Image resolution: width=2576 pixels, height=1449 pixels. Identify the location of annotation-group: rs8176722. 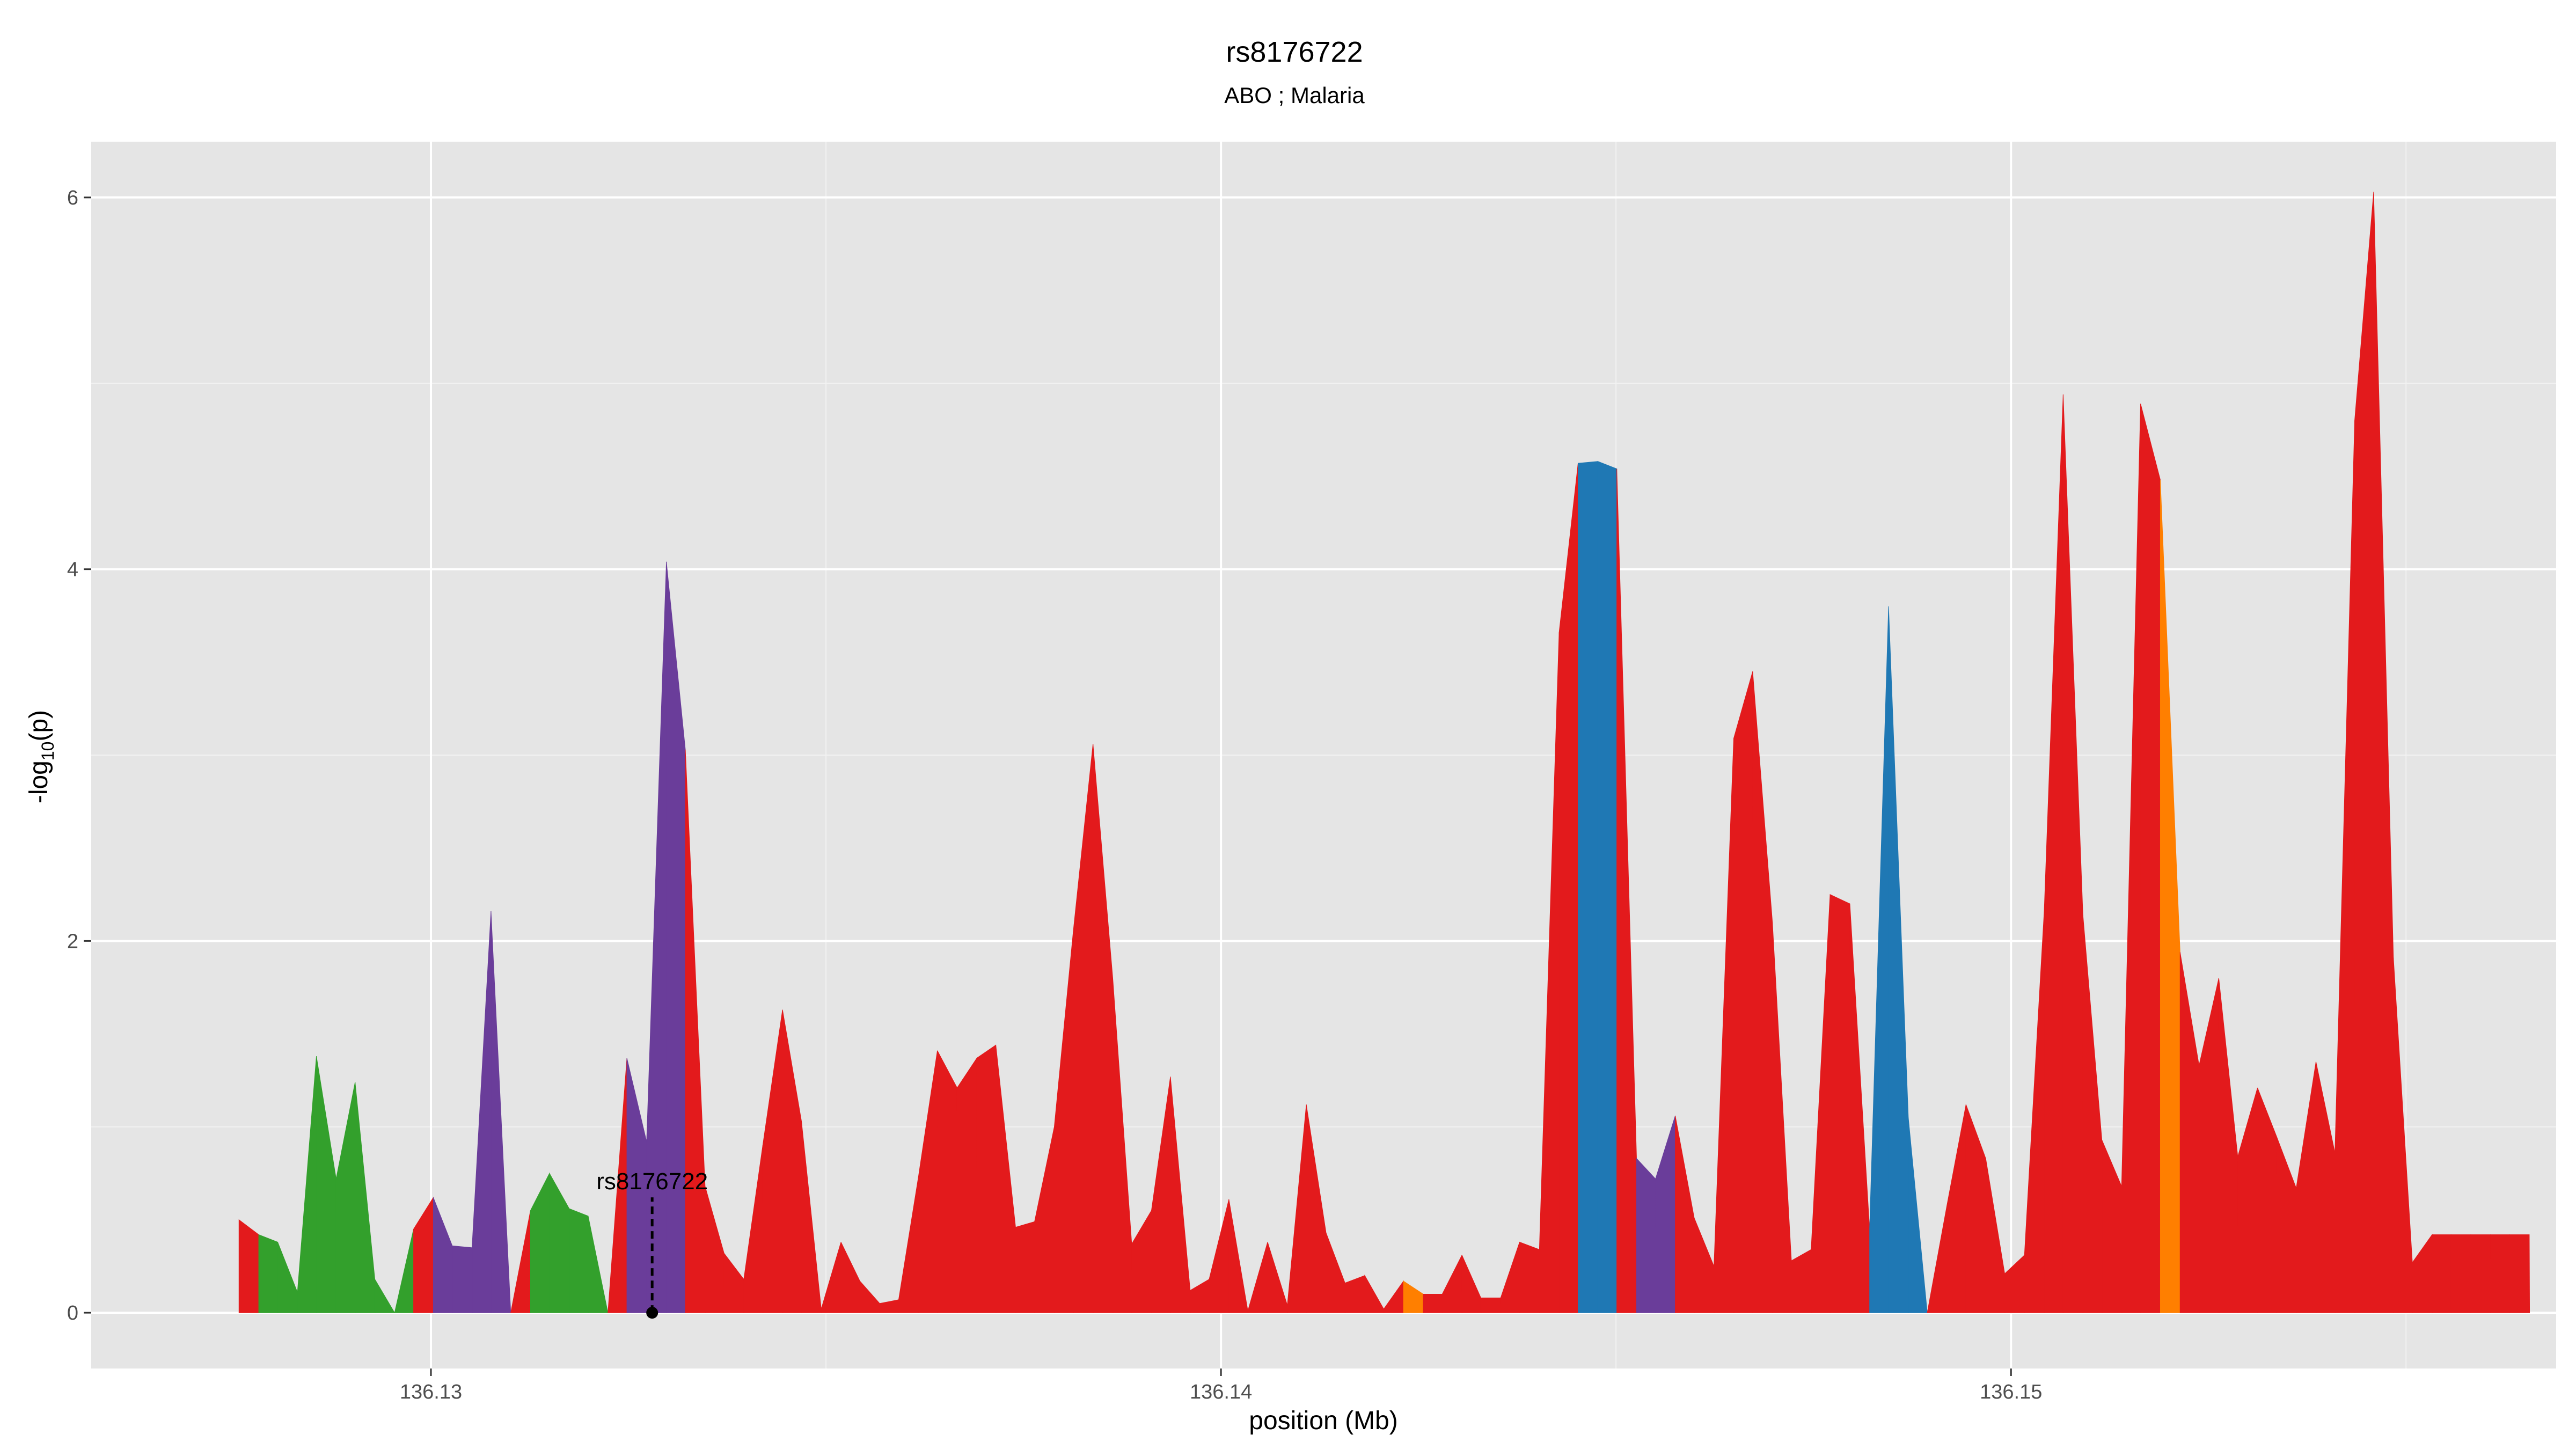
(652, 1243).